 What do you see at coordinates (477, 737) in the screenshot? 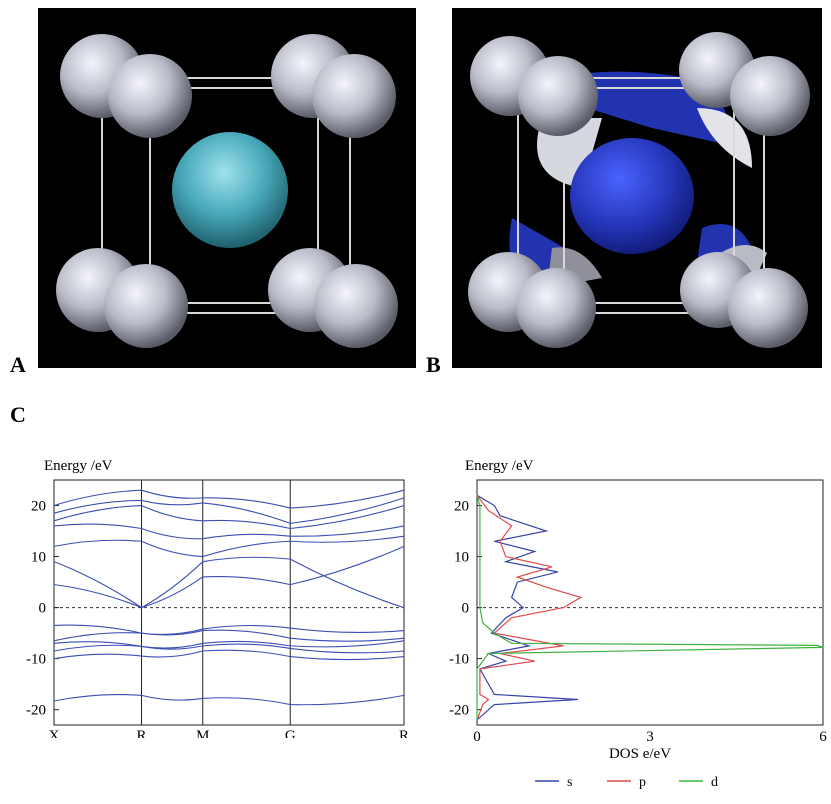
I see `x-tick-label: 0` at bounding box center [477, 737].